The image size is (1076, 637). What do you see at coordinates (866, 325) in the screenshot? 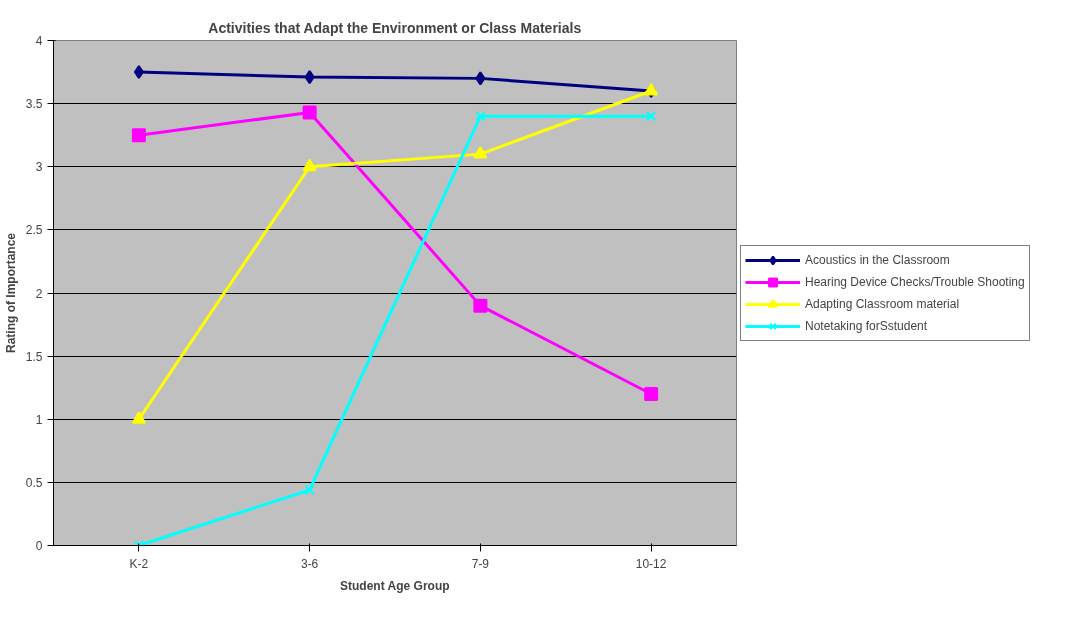
I see `legend-label: Notetaking forSstudent` at bounding box center [866, 325].